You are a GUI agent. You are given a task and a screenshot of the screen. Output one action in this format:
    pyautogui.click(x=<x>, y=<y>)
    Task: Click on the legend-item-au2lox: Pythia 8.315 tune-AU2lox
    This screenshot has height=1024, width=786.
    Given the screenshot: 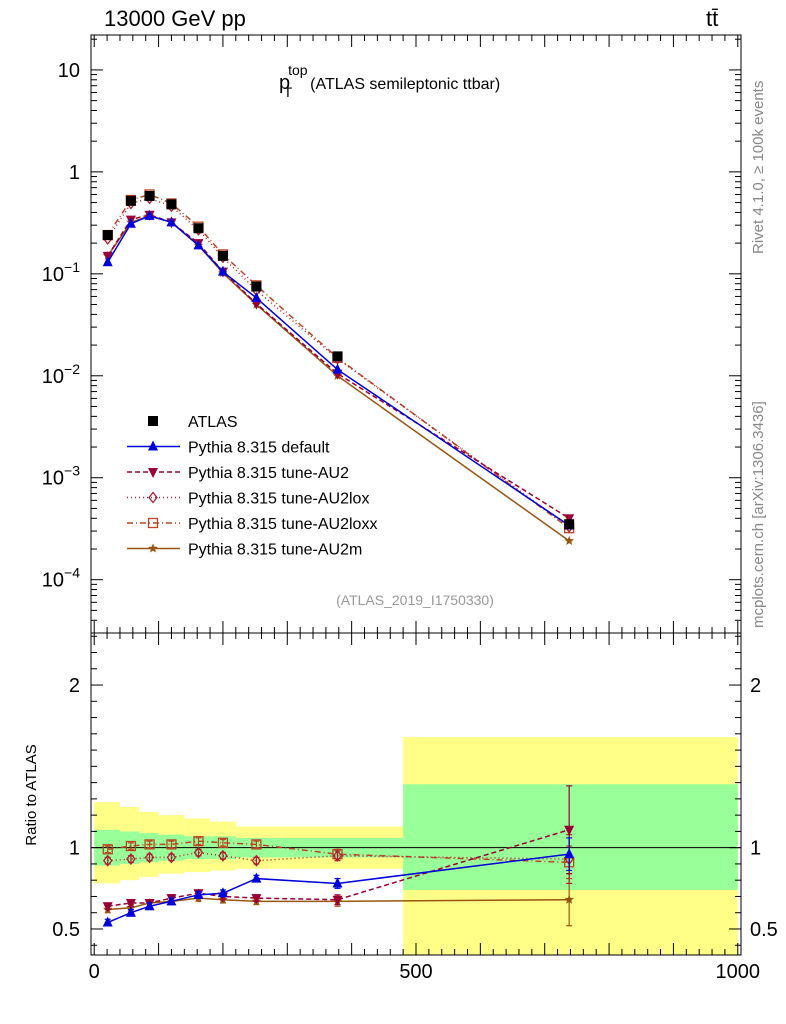 What is the action you would take?
    pyautogui.click(x=248, y=499)
    